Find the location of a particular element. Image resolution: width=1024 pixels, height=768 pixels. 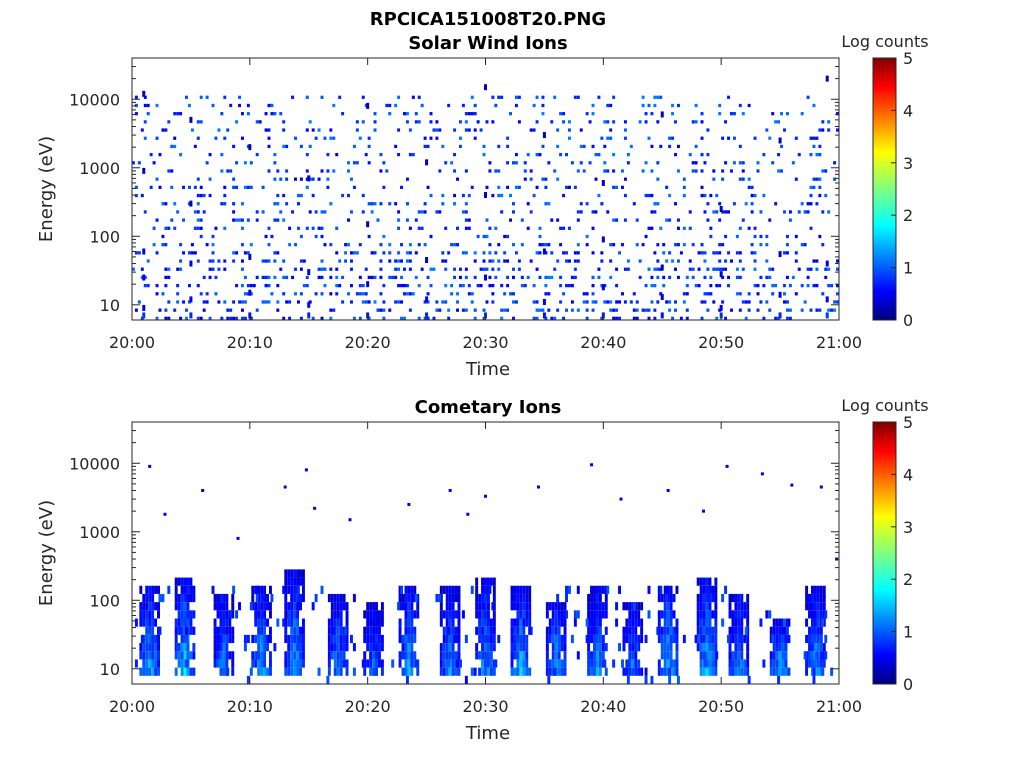

x-tick-label: 20:50 is located at coordinates (721, 706).